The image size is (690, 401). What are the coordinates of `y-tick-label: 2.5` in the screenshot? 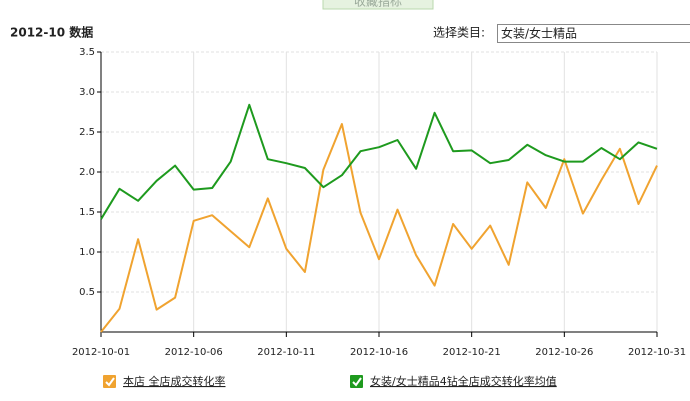 It's located at (87, 132).